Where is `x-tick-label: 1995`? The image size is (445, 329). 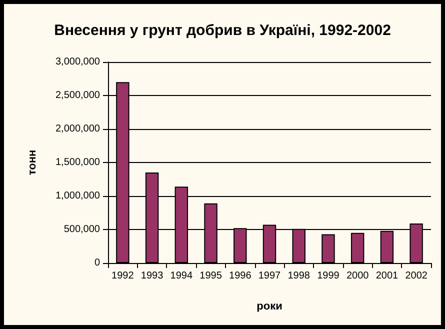
x-tick-label: 1995 is located at coordinates (211, 276).